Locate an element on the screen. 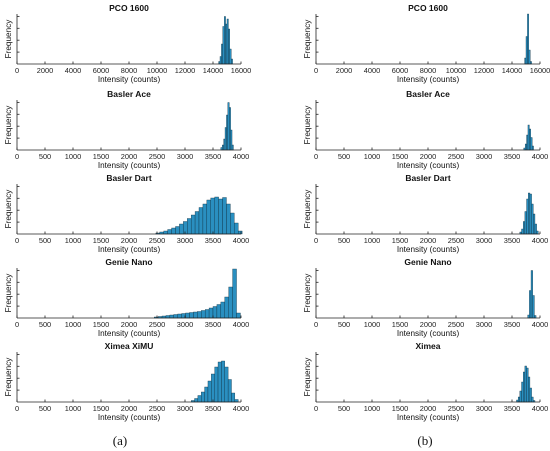  panel-title: Genie Nano is located at coordinates (128, 262).